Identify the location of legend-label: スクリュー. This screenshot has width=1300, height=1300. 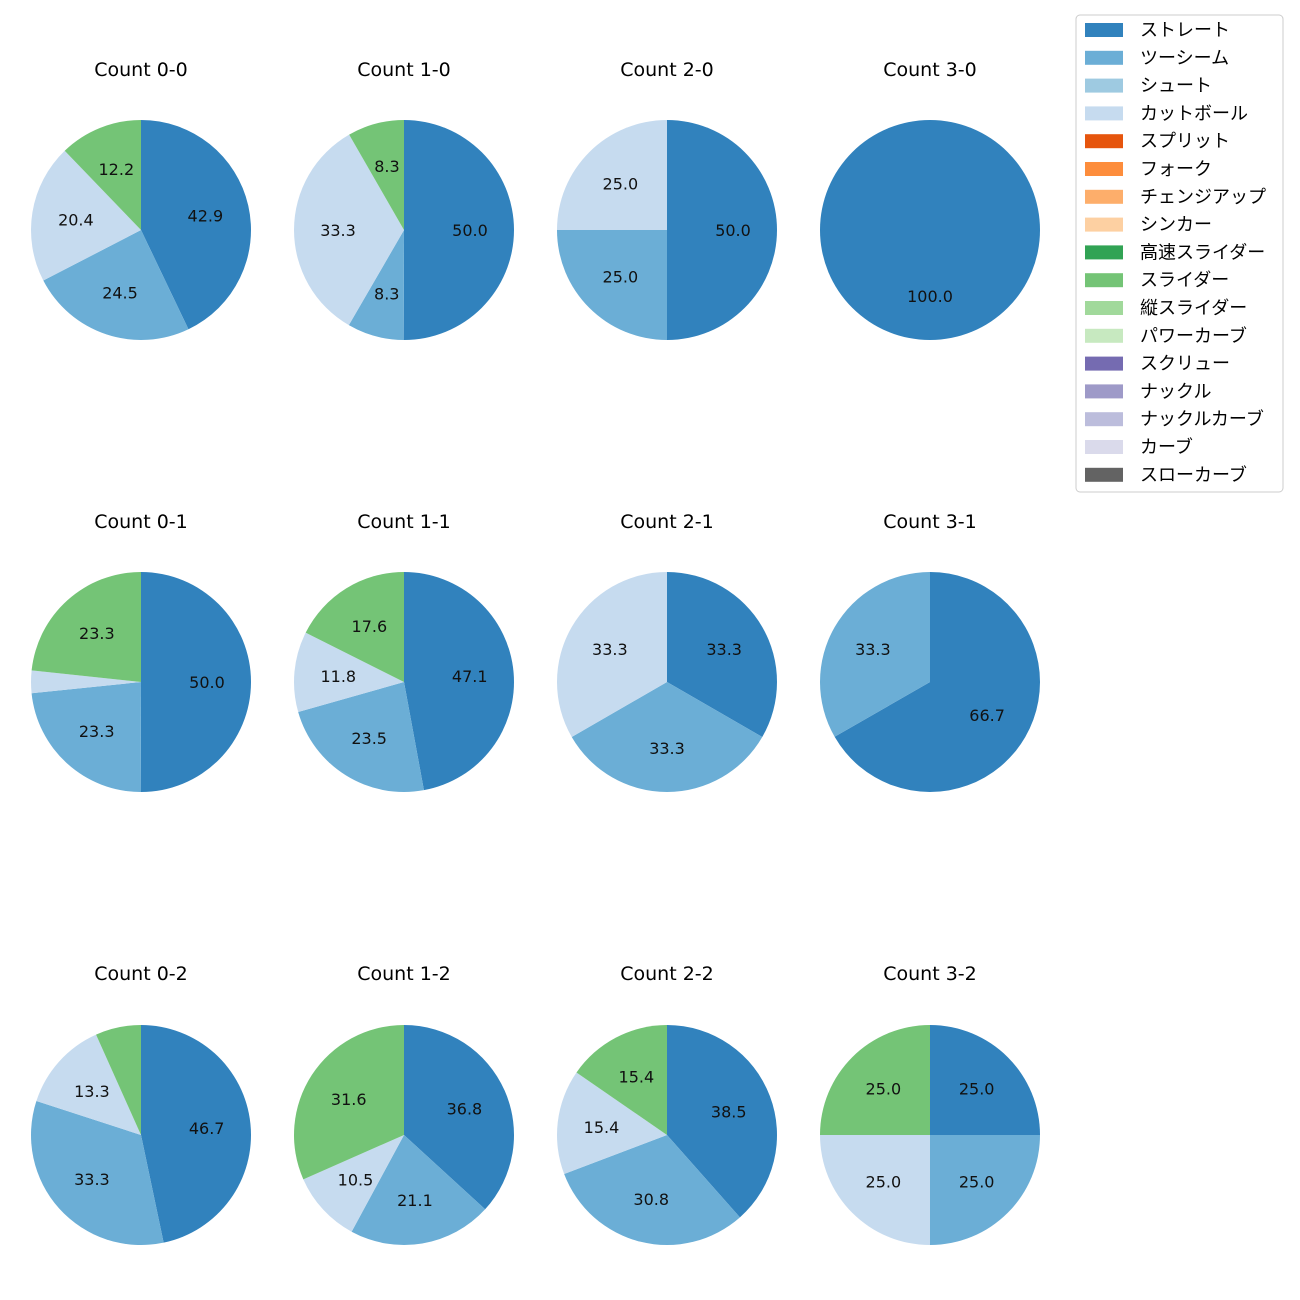
(1185, 364).